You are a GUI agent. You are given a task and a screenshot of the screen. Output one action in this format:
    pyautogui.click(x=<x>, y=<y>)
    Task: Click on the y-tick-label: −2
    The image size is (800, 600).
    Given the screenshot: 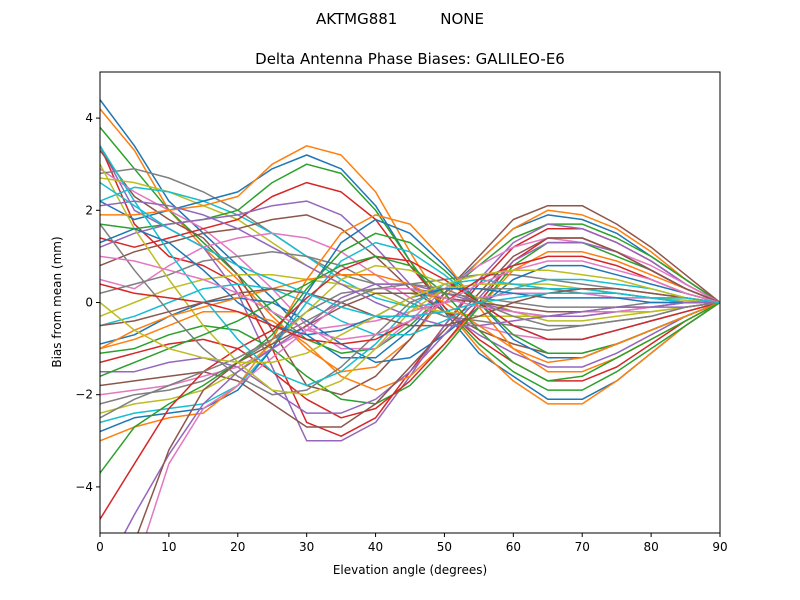 What is the action you would take?
    pyautogui.click(x=84, y=395)
    